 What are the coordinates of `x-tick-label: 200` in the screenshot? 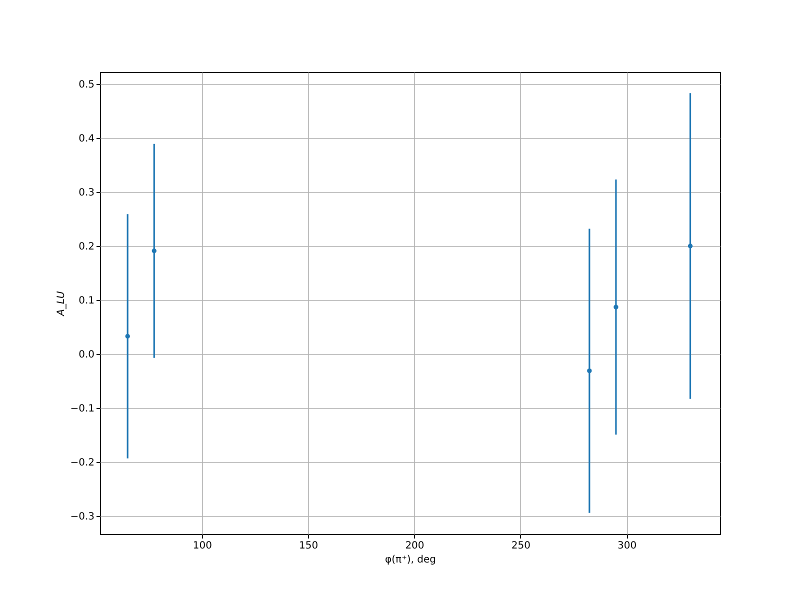 It's located at (414, 546).